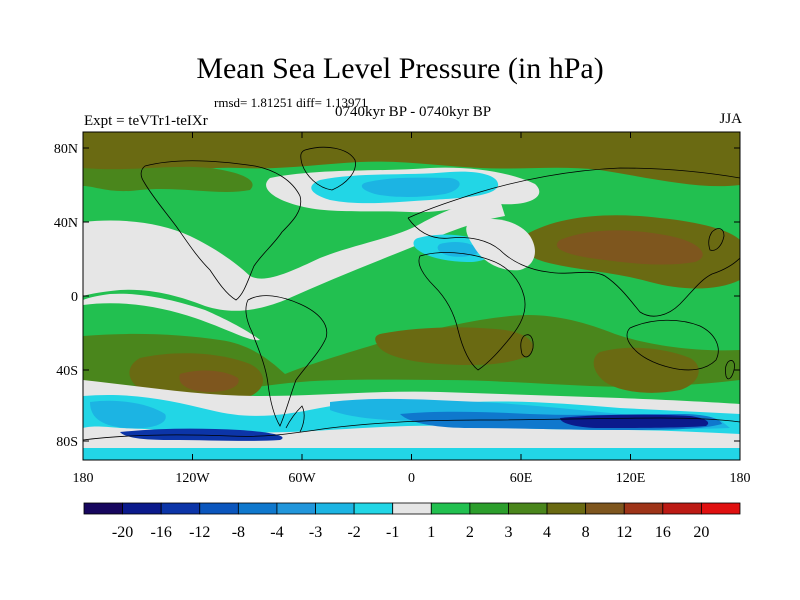 This screenshot has height=600, width=800. Describe the element at coordinates (315, 532) in the screenshot. I see `colorbar-label: -3` at that location.